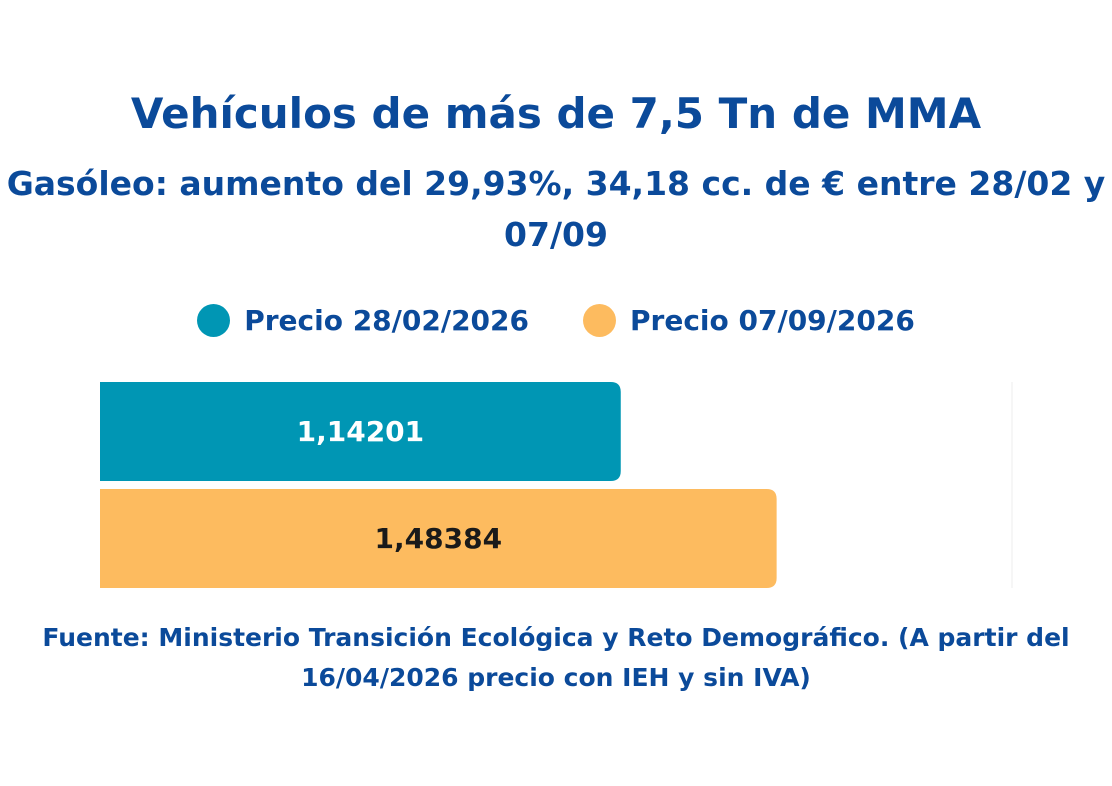 This screenshot has height=786, width=1112. I want to click on legend-label-series-2: Precio 07/09/2026, so click(772, 320).